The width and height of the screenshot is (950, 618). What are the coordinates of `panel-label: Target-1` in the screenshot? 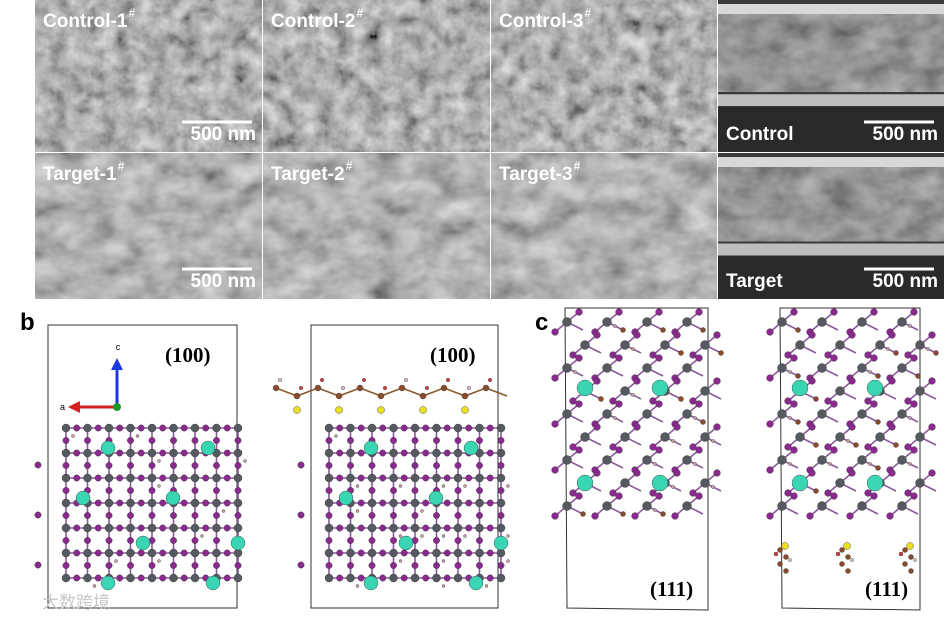 It's located at (80, 174).